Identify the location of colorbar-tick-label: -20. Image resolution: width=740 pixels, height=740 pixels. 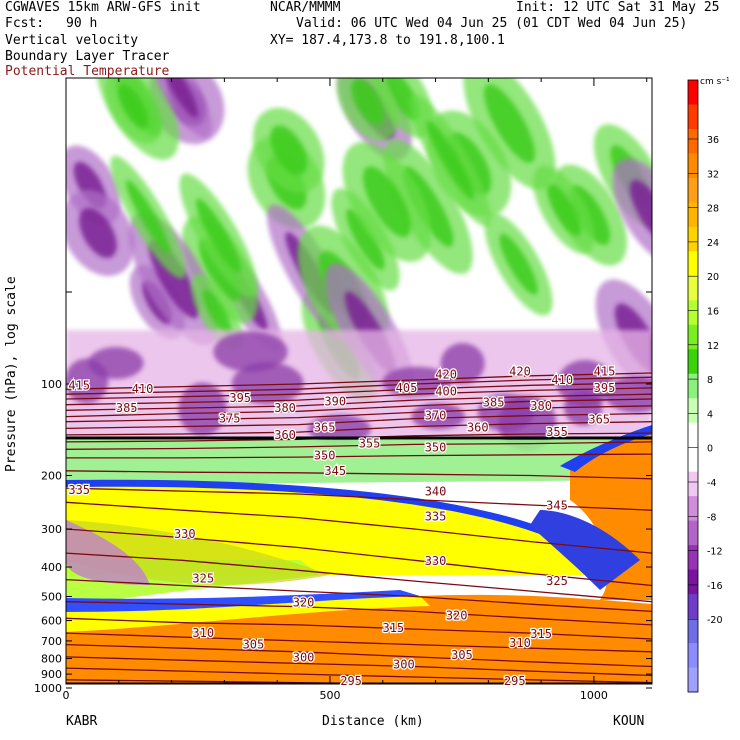
(715, 620).